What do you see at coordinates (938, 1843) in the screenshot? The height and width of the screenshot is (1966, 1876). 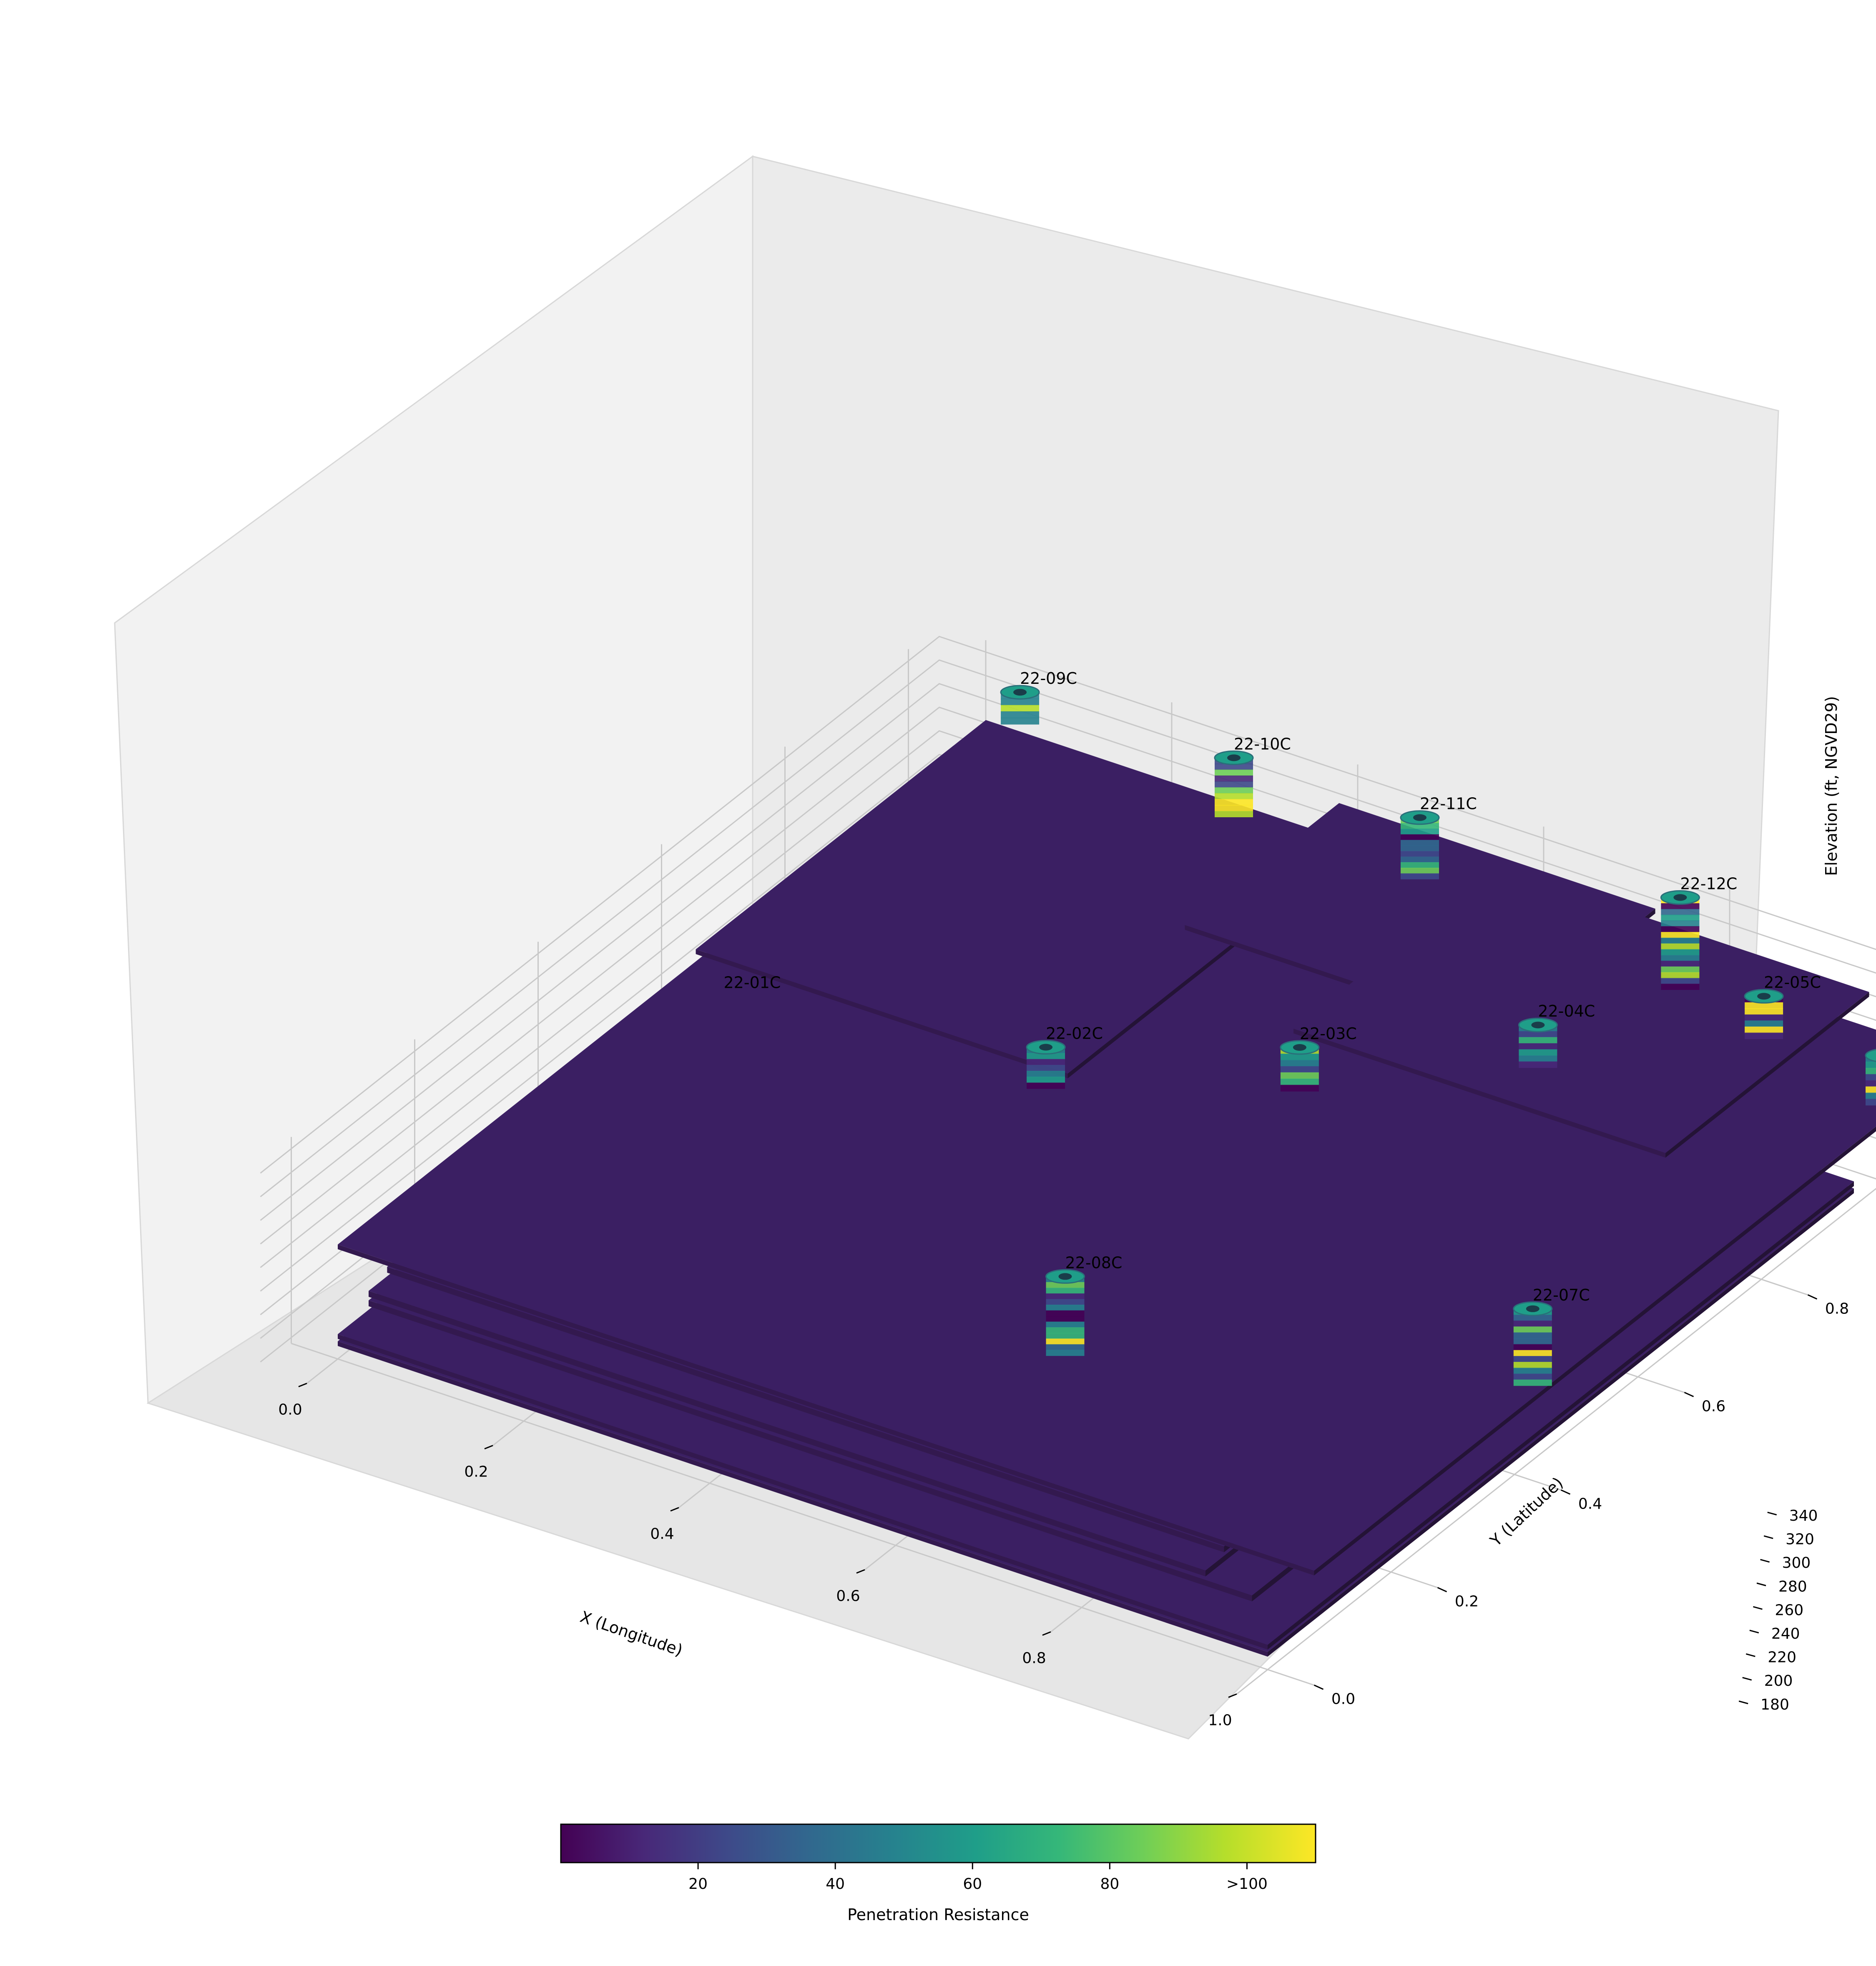 I see `colorbar-gradient` at bounding box center [938, 1843].